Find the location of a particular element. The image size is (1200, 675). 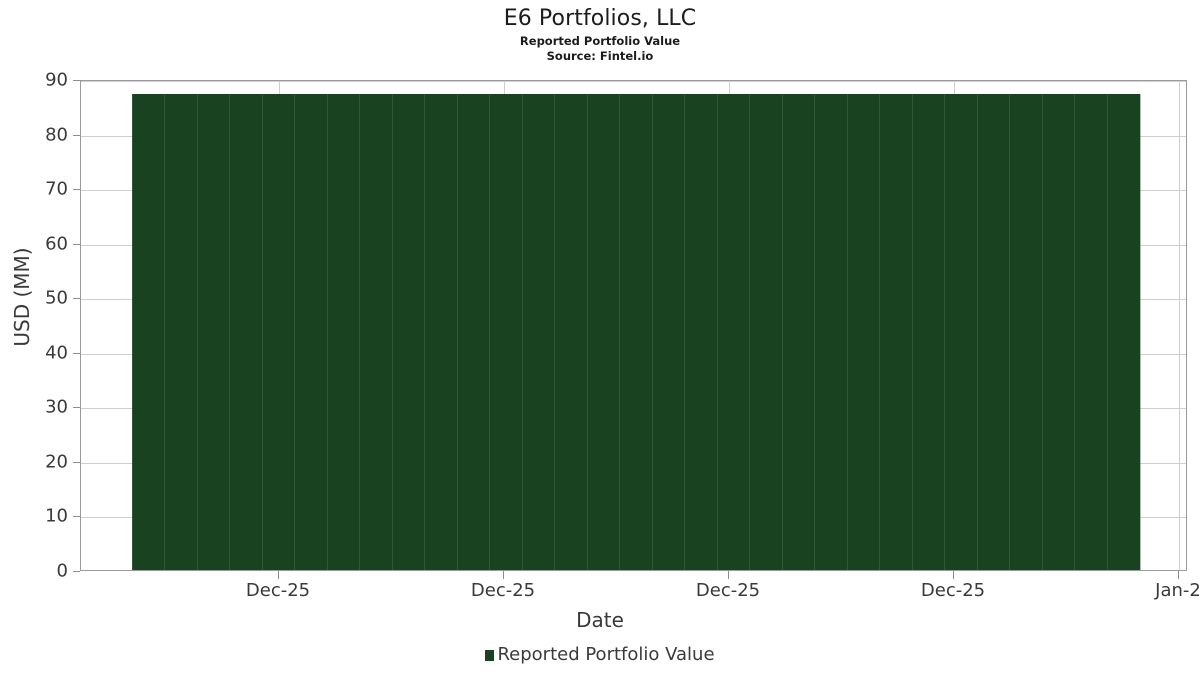

legend-swatch-icon is located at coordinates (490, 655).